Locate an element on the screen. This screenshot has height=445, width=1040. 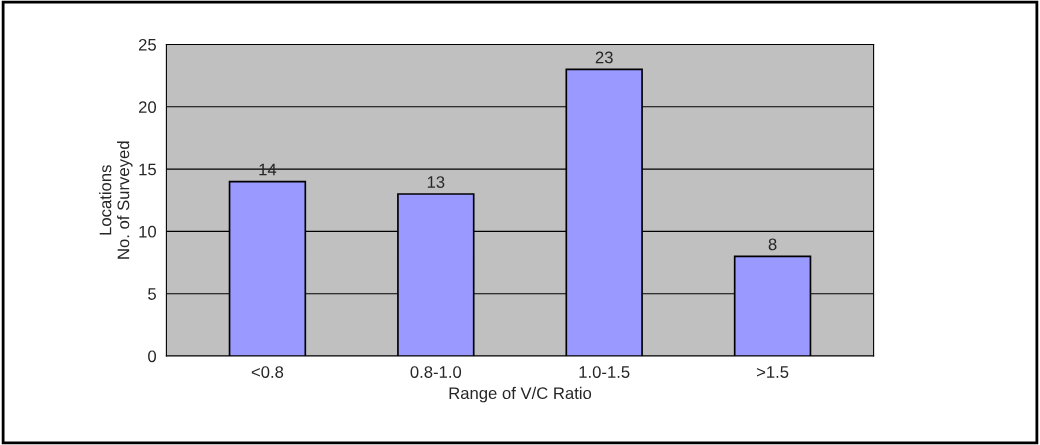
y-tick-label: 5 is located at coordinates (152, 294).